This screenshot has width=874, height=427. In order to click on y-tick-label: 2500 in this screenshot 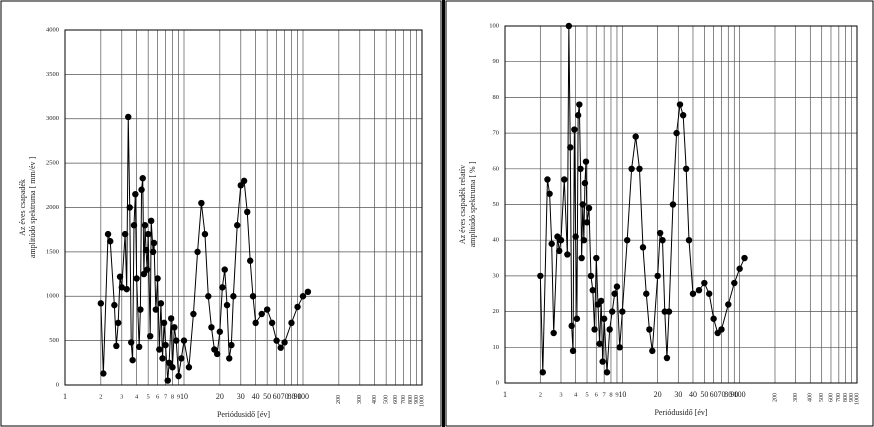, I will do `click(52, 163)`.